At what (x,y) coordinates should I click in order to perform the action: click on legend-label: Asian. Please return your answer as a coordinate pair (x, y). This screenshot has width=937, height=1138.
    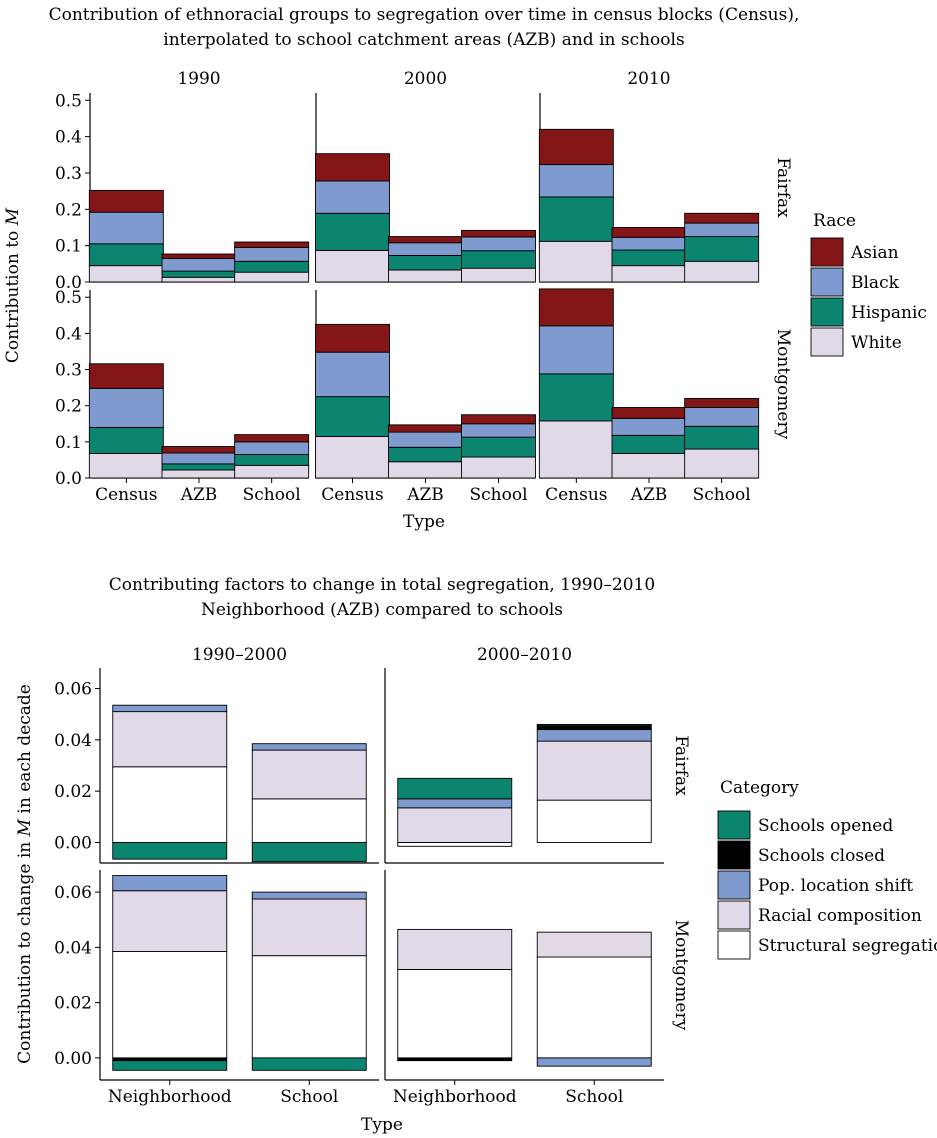
    Looking at the image, I should click on (874, 253).